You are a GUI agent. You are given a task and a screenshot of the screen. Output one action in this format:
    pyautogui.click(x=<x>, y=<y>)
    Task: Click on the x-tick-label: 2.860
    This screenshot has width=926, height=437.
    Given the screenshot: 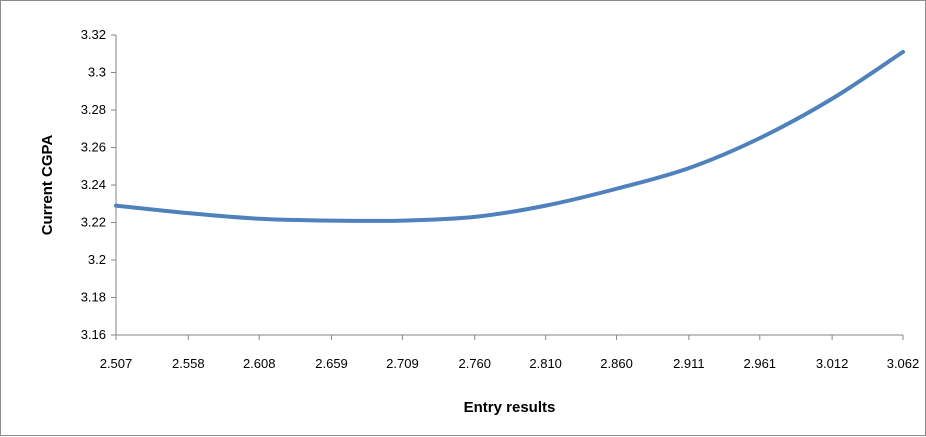 What is the action you would take?
    pyautogui.click(x=616, y=363)
    